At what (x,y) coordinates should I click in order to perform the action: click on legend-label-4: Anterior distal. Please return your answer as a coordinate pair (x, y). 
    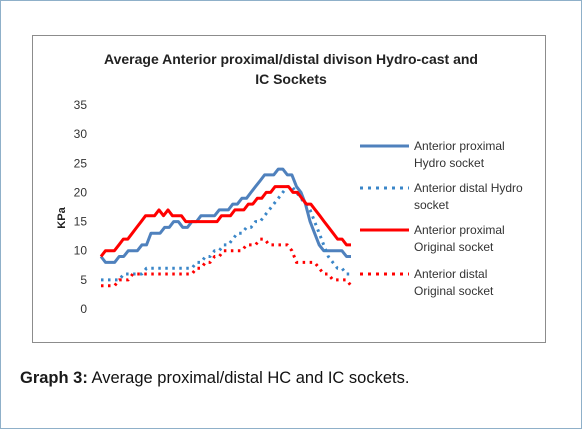
    Looking at the image, I should click on (450, 274).